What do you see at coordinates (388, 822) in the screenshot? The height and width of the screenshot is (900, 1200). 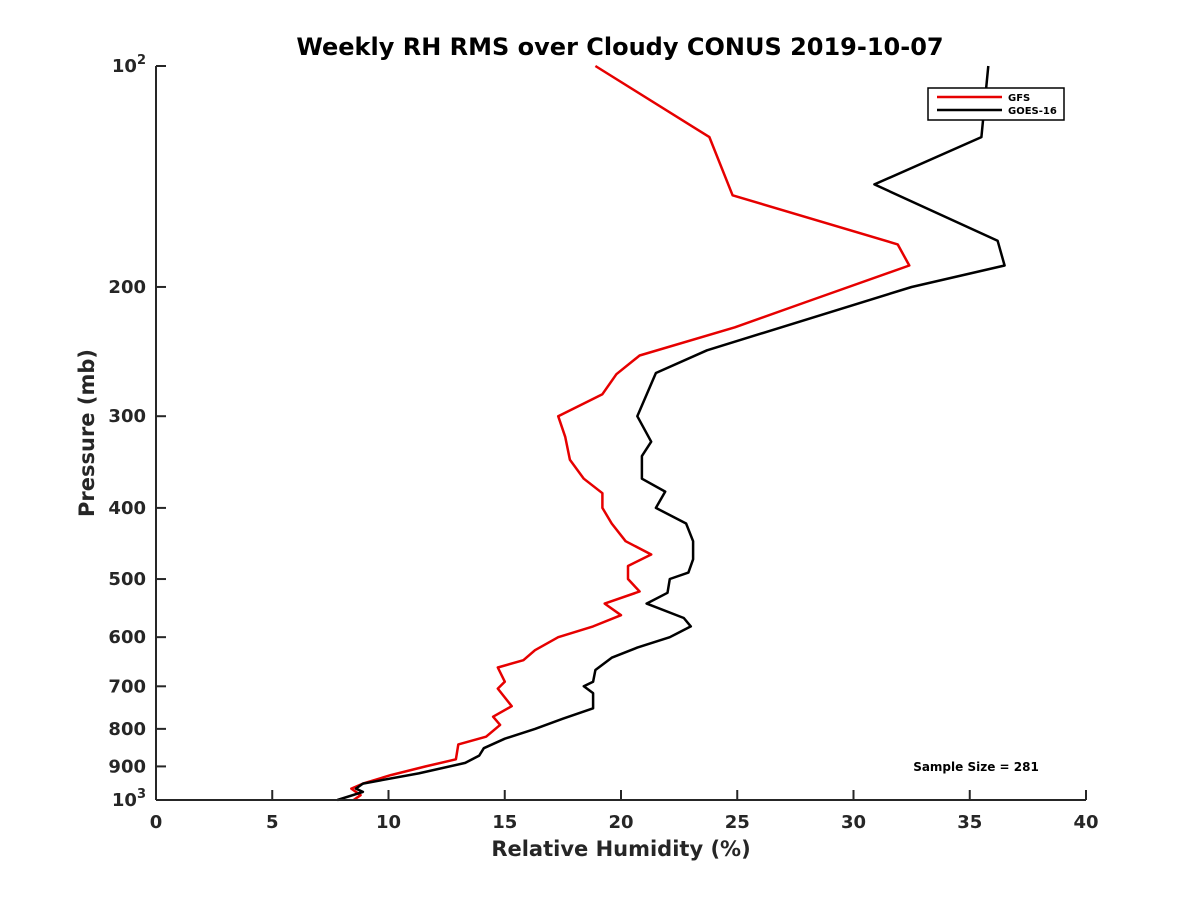 I see `x-tick-label: 10` at bounding box center [388, 822].